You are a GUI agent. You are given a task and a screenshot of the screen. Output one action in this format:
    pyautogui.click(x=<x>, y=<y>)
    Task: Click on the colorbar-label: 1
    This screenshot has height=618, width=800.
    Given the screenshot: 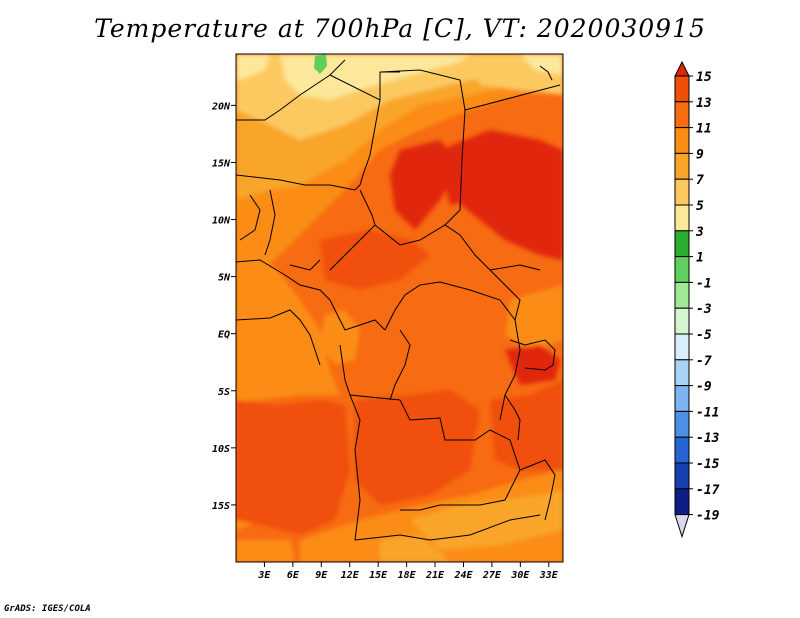 What is the action you would take?
    pyautogui.click(x=700, y=258)
    